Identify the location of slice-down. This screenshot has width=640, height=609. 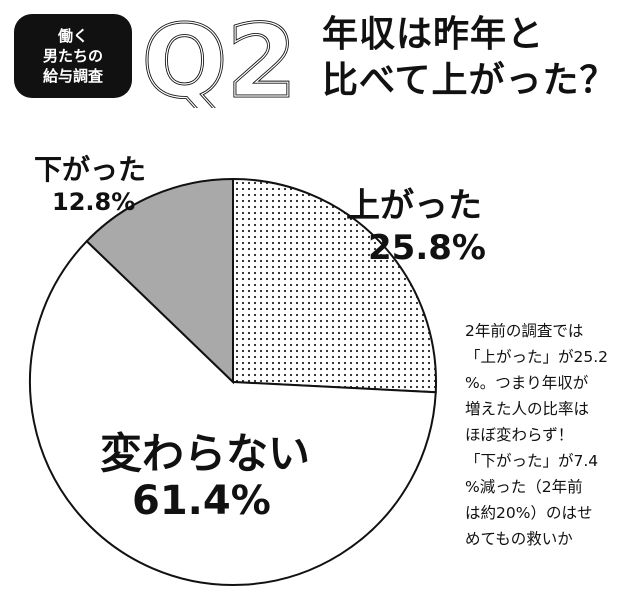
(159, 281).